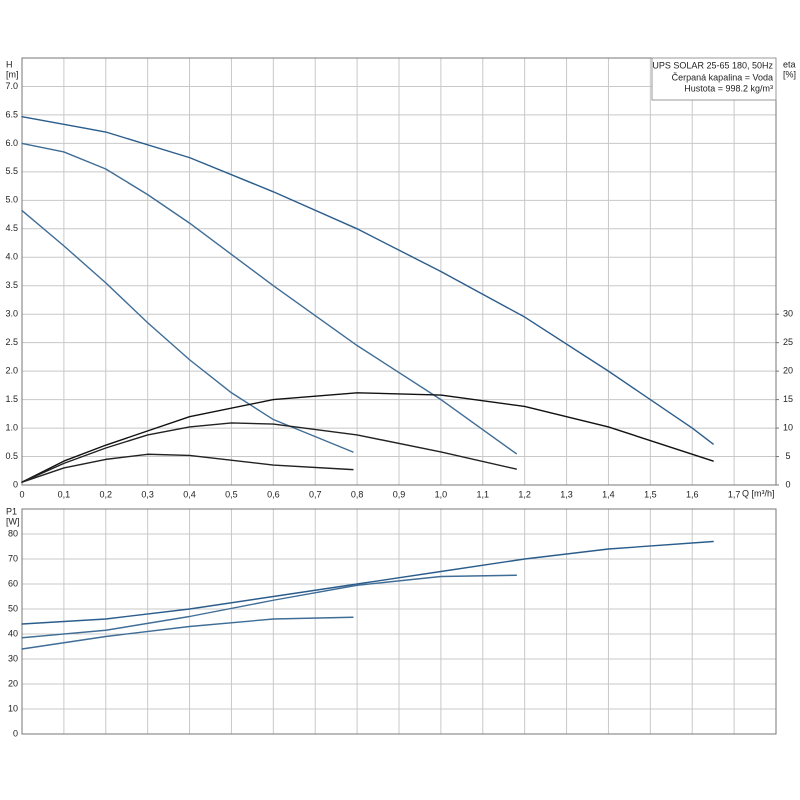  What do you see at coordinates (11, 257) in the screenshot?
I see `y-tick-label: 4.0` at bounding box center [11, 257].